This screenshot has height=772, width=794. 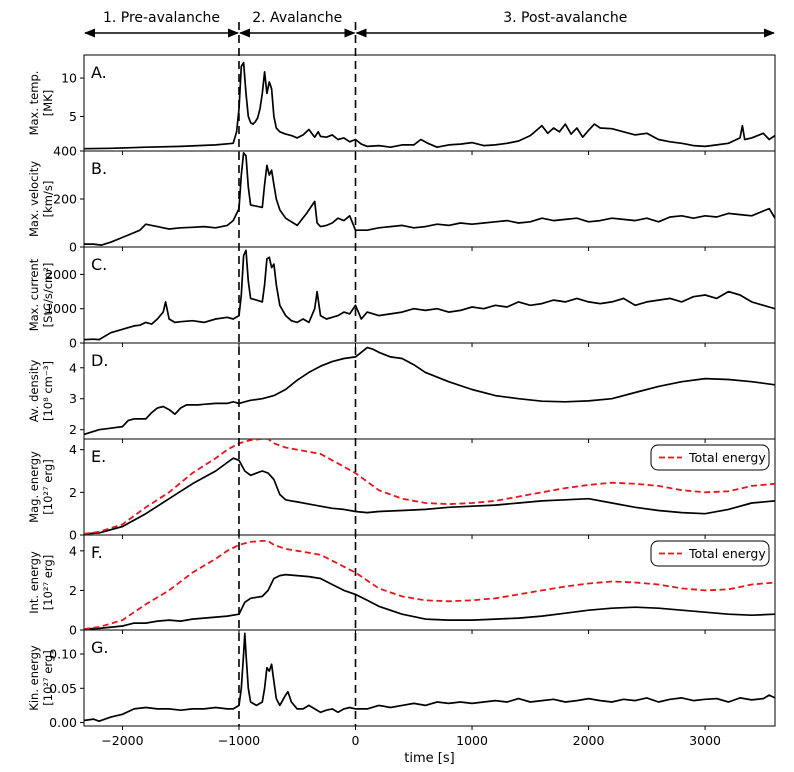 I want to click on y-tick-label: 0.00, so click(x=63, y=722).